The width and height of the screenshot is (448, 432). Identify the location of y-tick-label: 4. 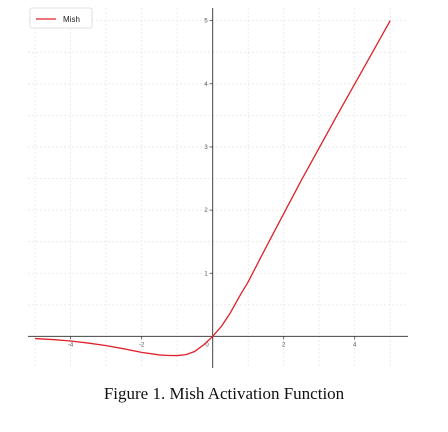
(206, 85).